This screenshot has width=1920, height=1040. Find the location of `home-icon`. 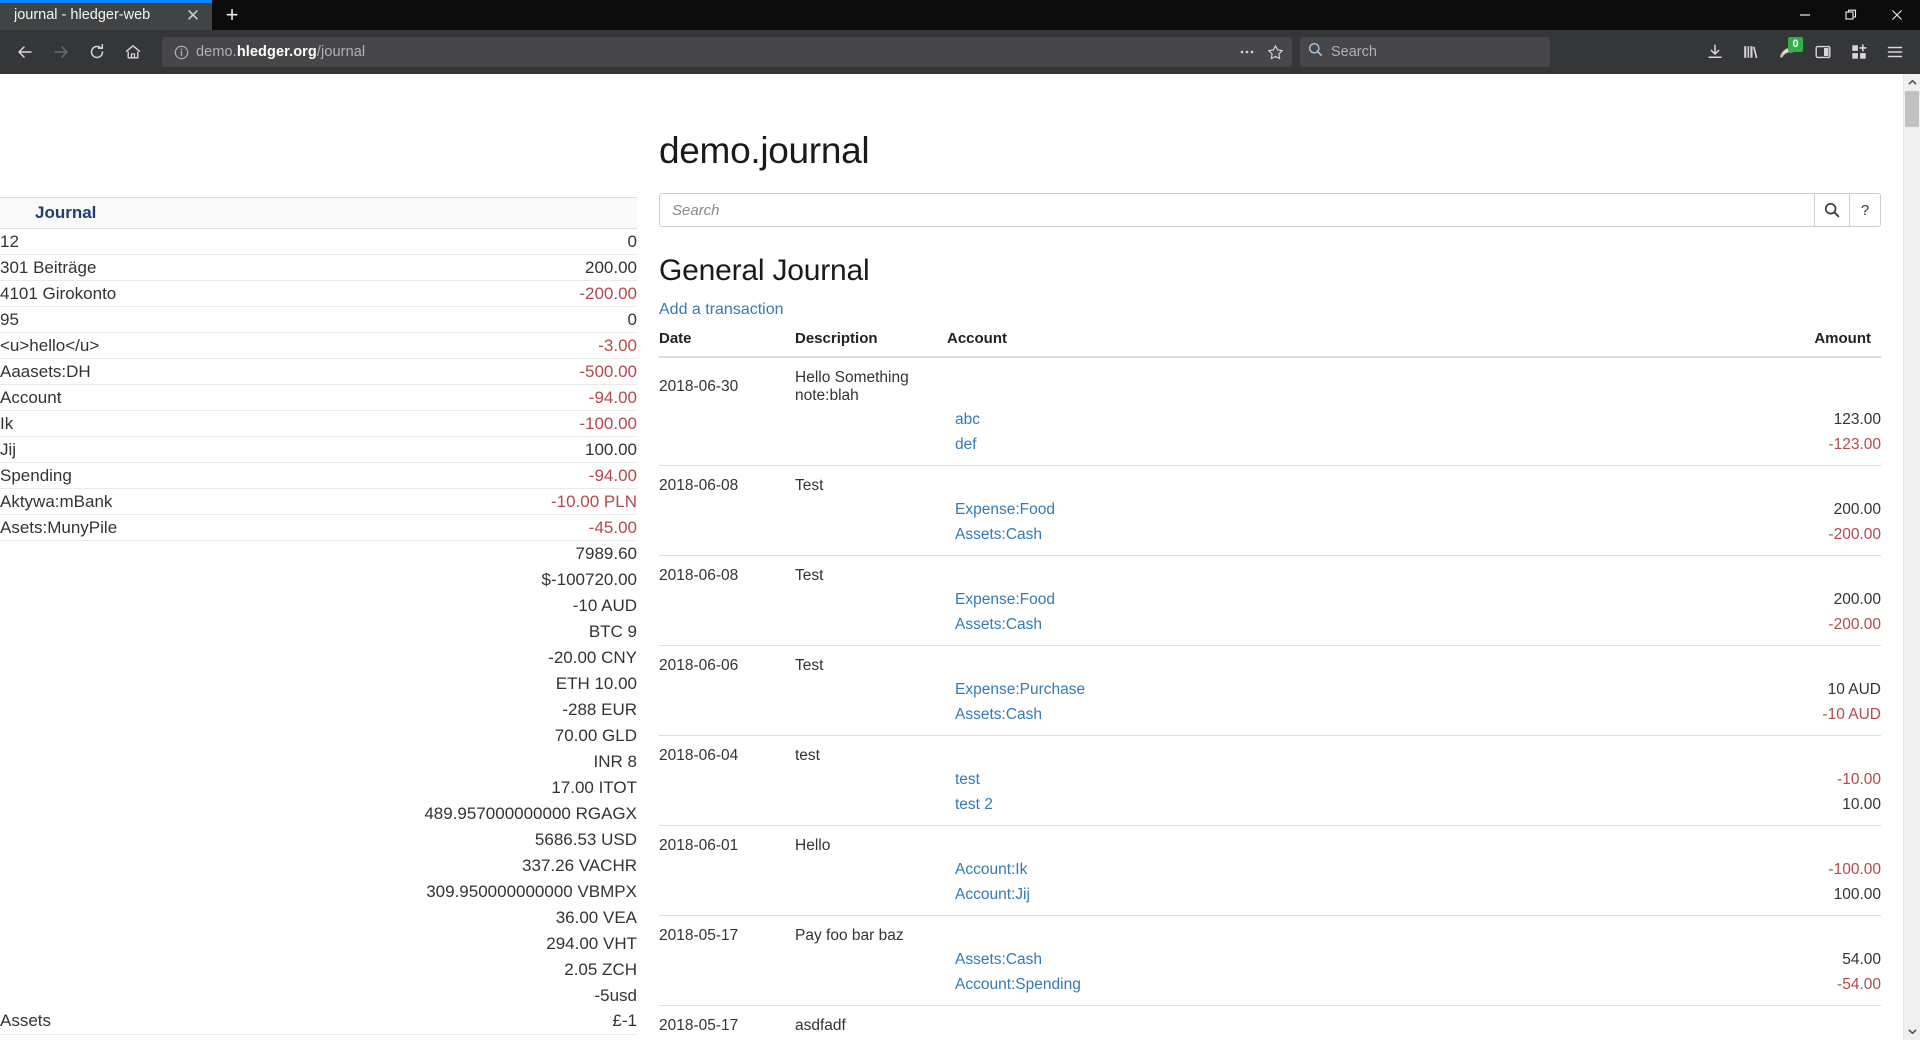

home-icon is located at coordinates (133, 52).